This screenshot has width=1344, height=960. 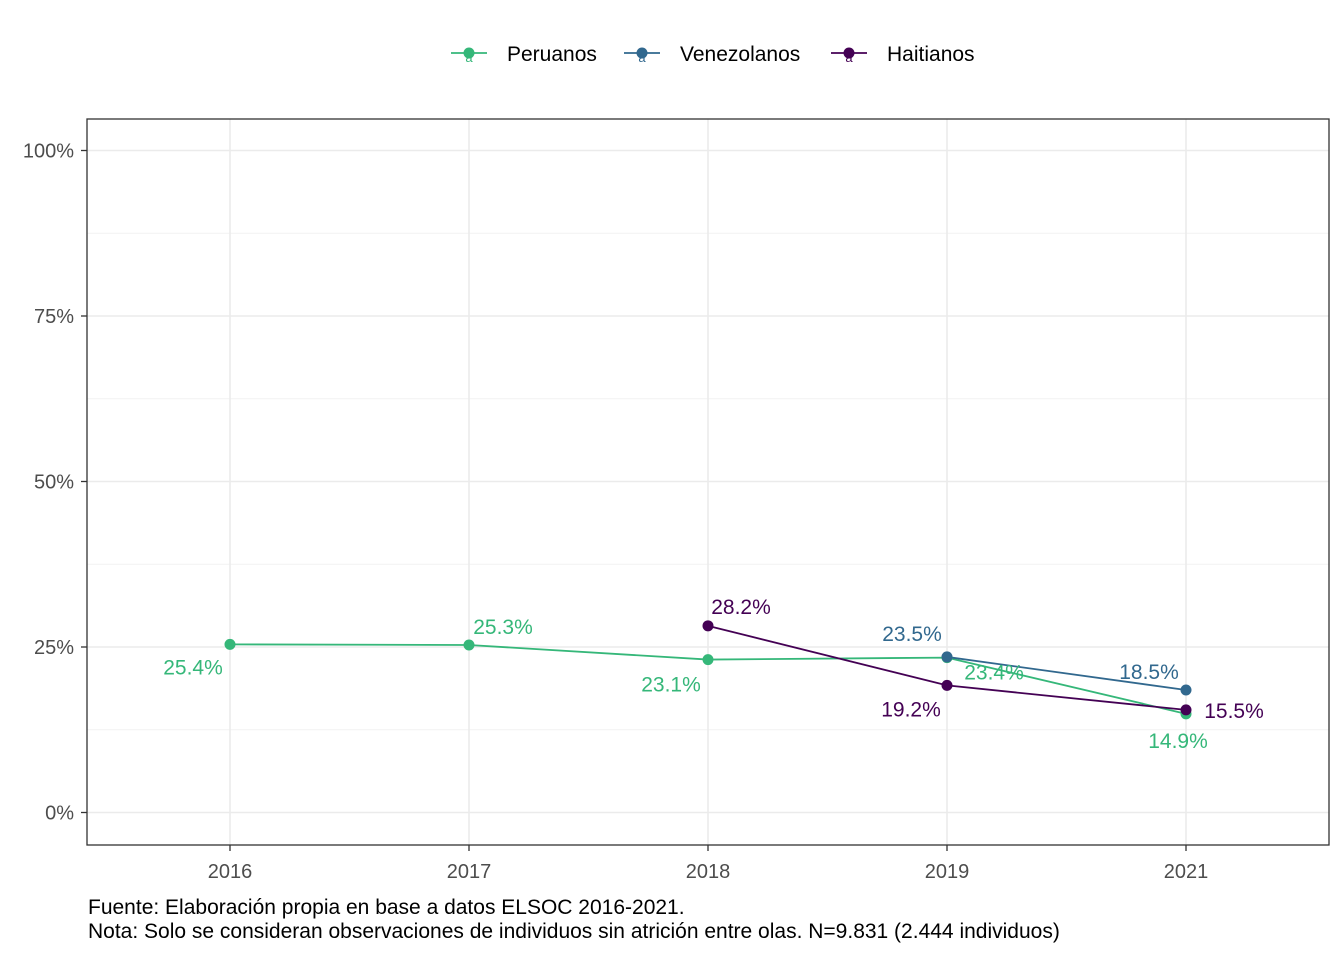 What do you see at coordinates (1234, 711) in the screenshot?
I see `data-label: 15.5%` at bounding box center [1234, 711].